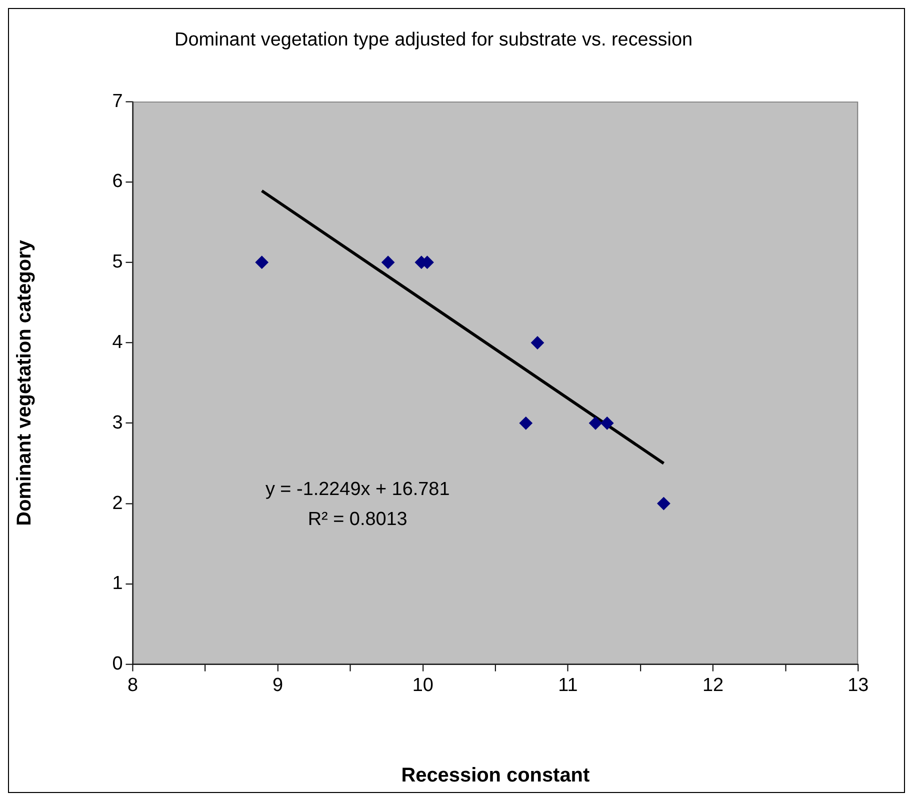 This screenshot has width=915, height=803. Describe the element at coordinates (358, 519) in the screenshot. I see `annotation: R² = 0.8013` at that location.